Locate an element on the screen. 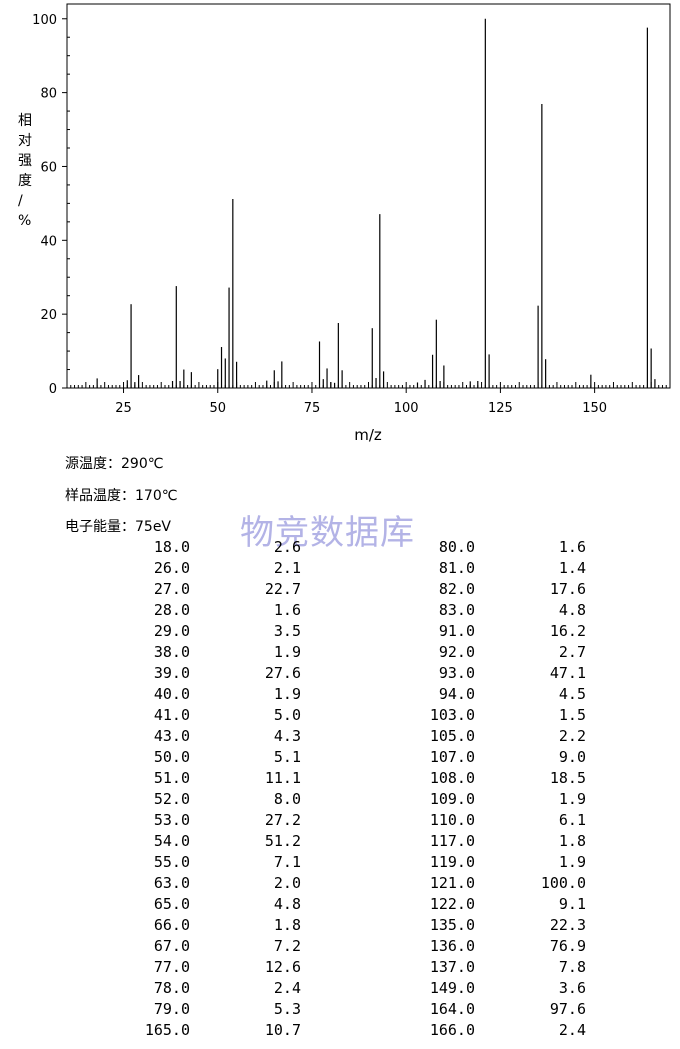 This screenshot has height=1049, width=680. intensity-value: 2.2 is located at coordinates (572, 736).